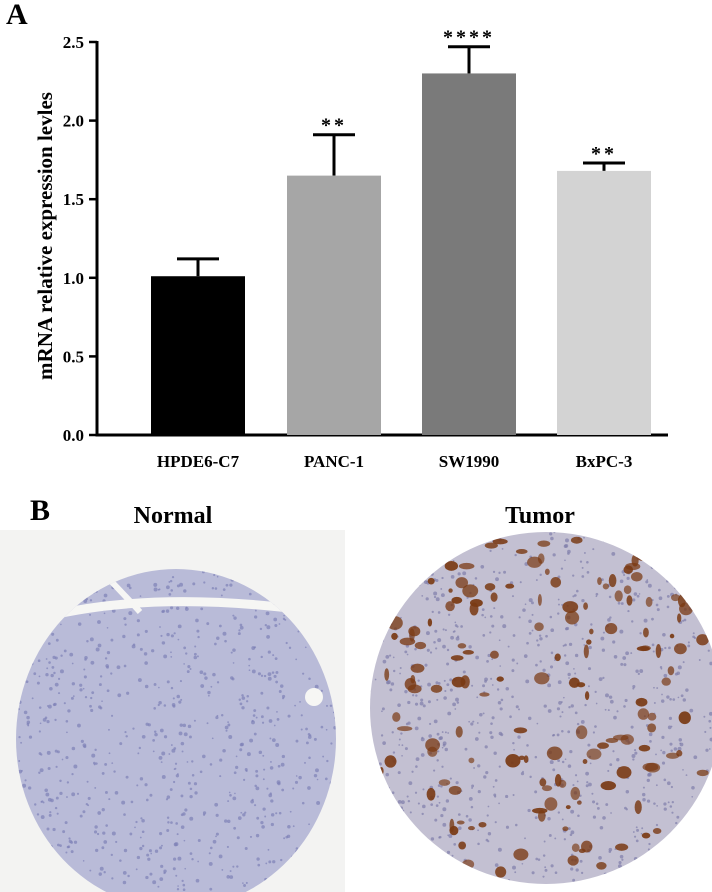  I want to click on significance-label: ****, so click(469, 38).